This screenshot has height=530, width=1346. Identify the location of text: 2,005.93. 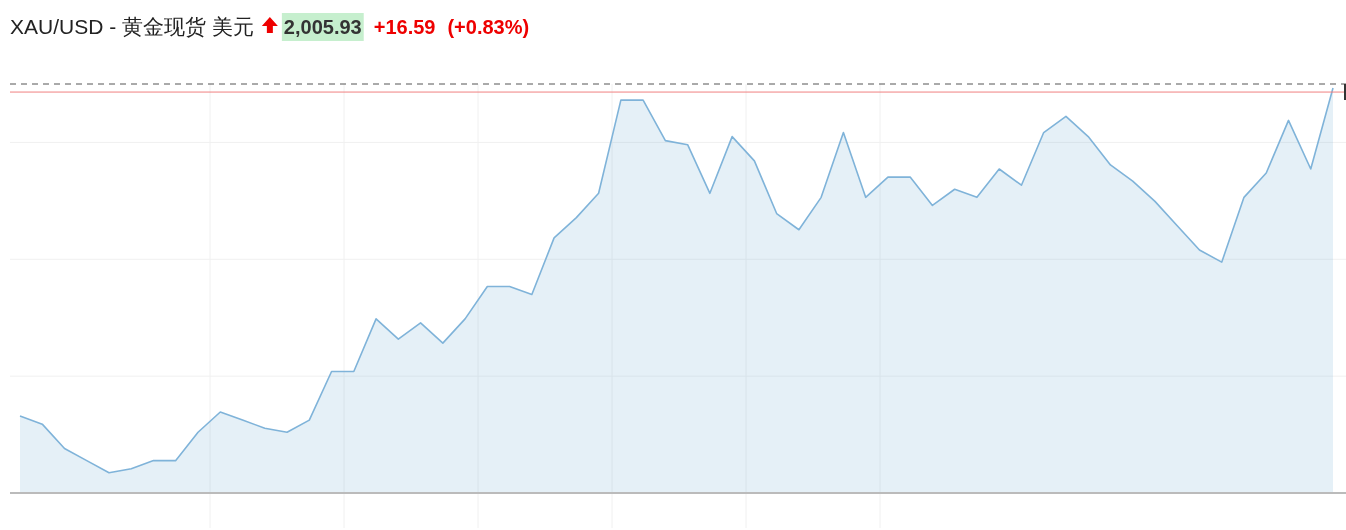
(322, 27).